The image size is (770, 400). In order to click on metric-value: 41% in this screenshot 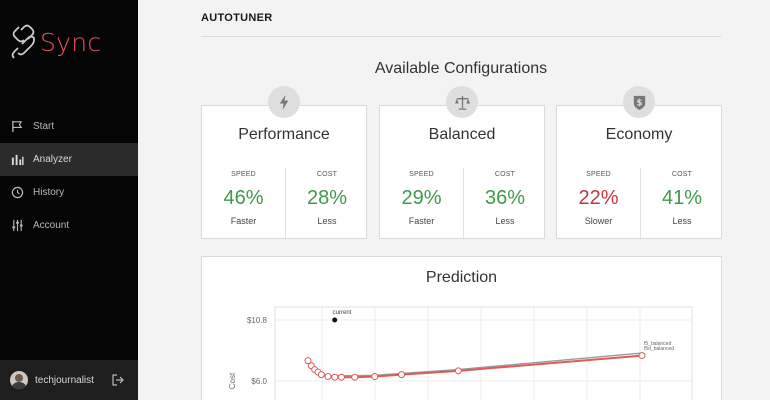, I will do `click(682, 198)`.